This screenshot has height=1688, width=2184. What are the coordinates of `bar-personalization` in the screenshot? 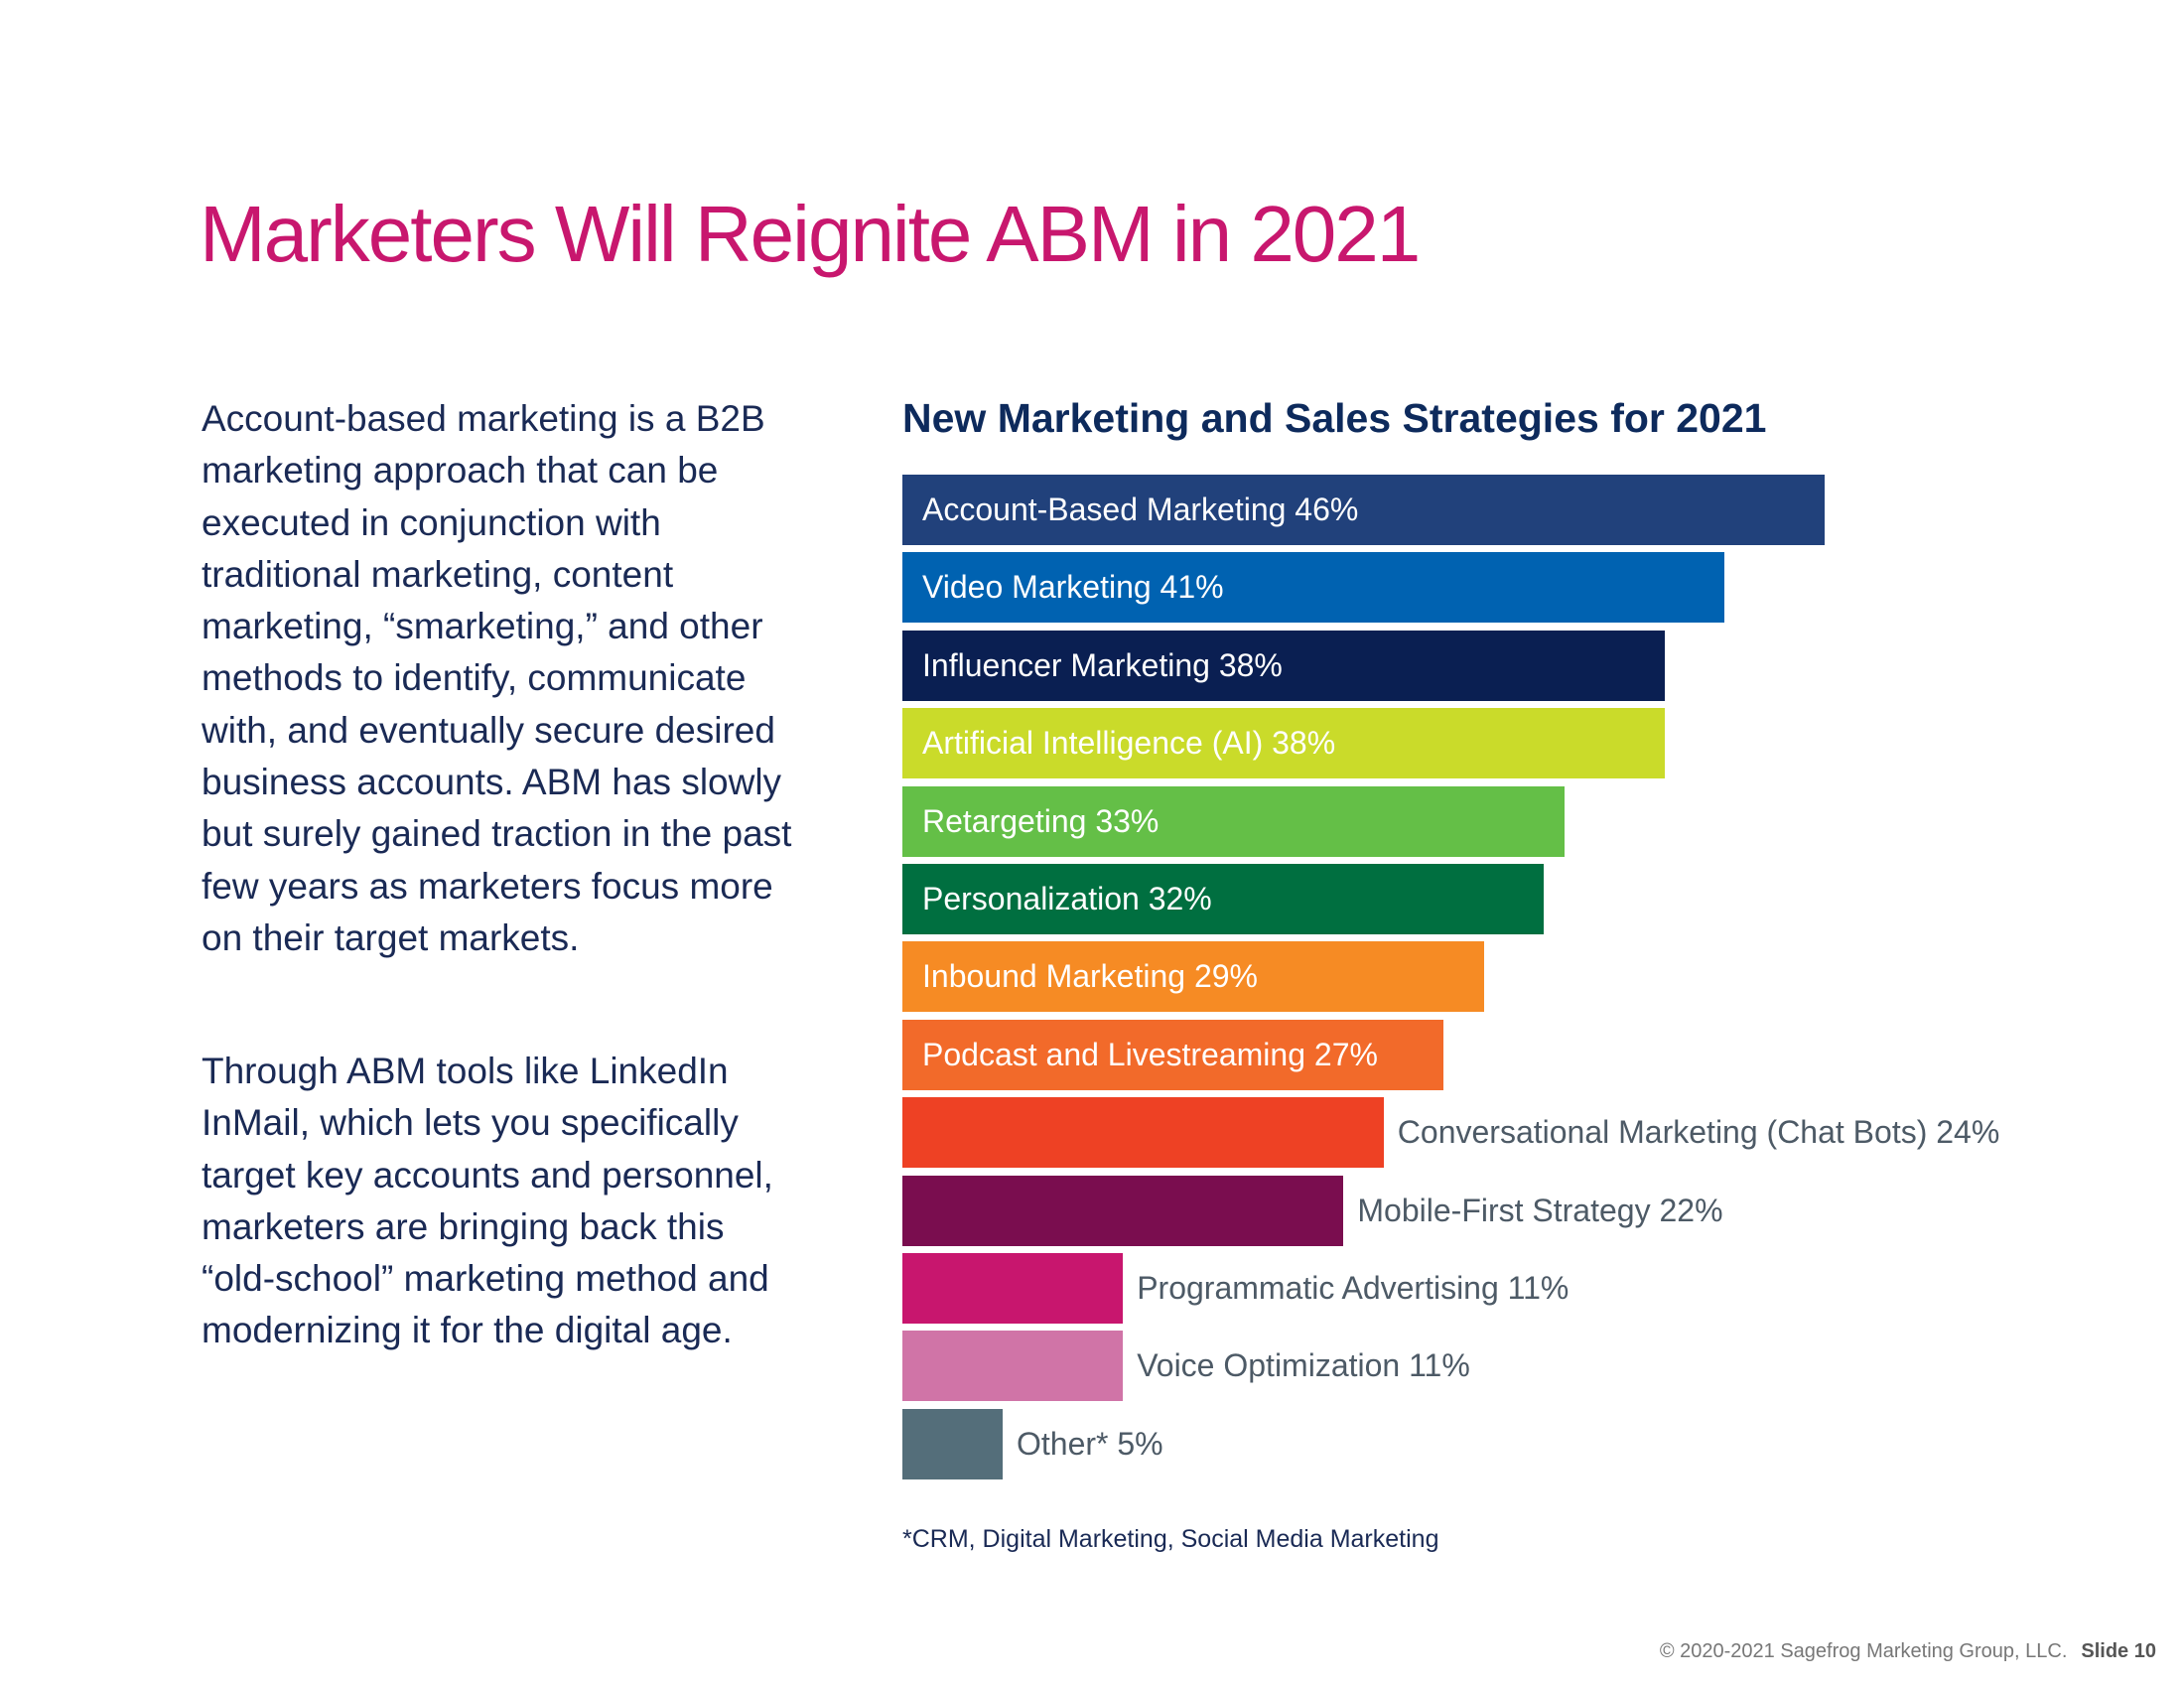 It's located at (1223, 899).